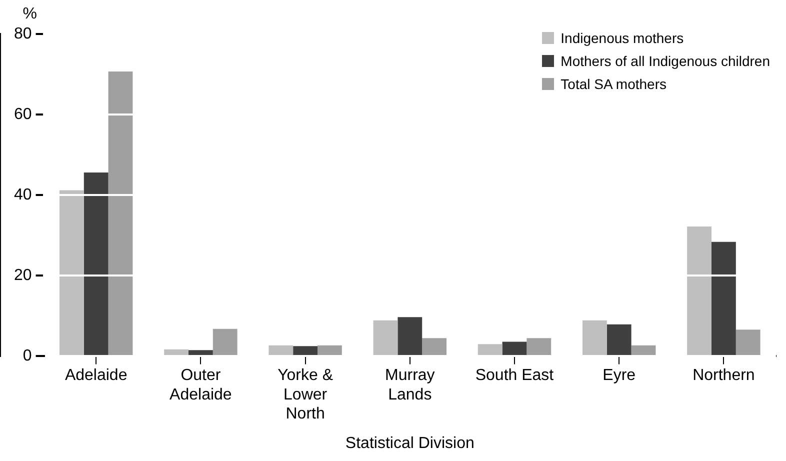 The width and height of the screenshot is (786, 461). Describe the element at coordinates (665, 60) in the screenshot. I see `legend-label: Mothers of all Indigenous children` at that location.